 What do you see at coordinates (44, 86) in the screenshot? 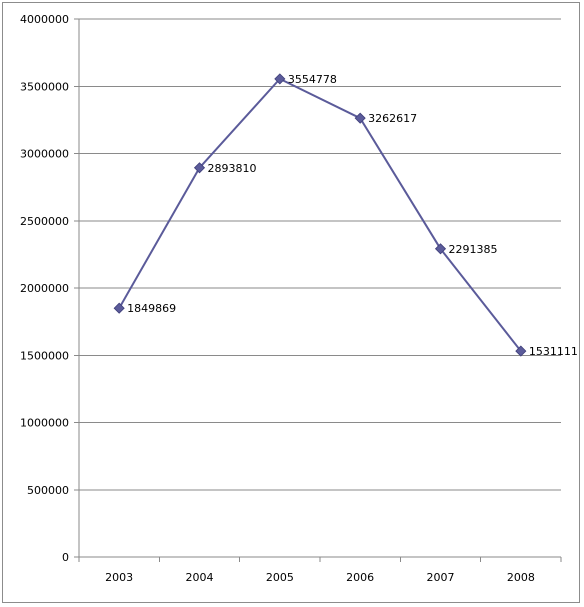
I see `y-tick-label: 3500000` at bounding box center [44, 86].